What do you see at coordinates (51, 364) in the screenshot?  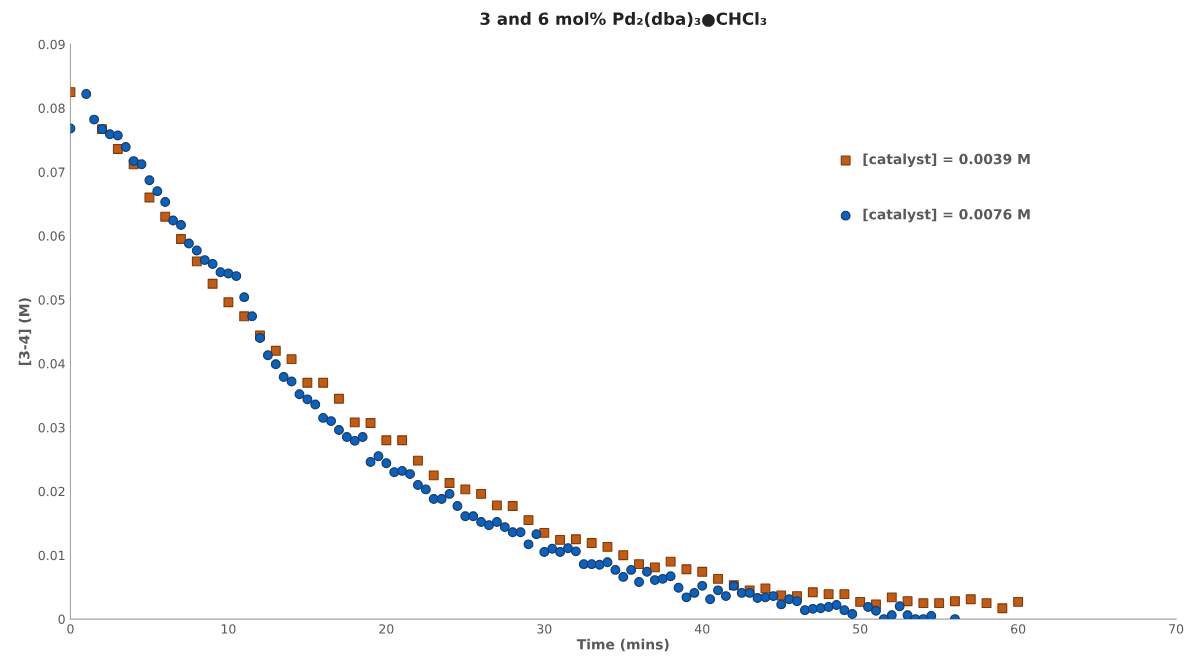 I see `y-tick-label: 0.04` at bounding box center [51, 364].